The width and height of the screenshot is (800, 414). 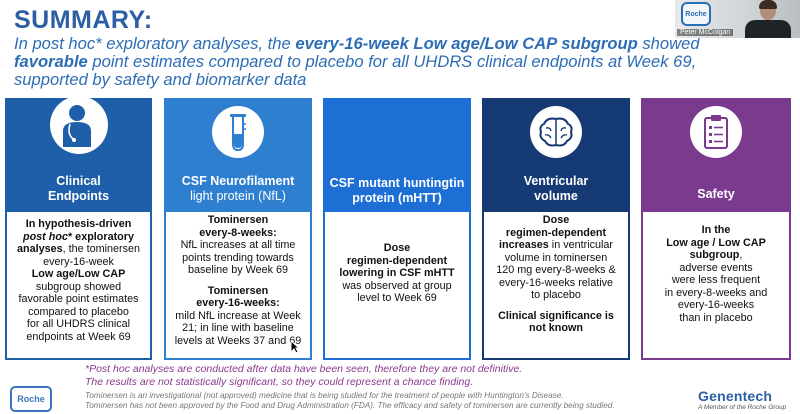 What do you see at coordinates (78, 274) in the screenshot?
I see `body-text: Low age/Low CAP` at bounding box center [78, 274].